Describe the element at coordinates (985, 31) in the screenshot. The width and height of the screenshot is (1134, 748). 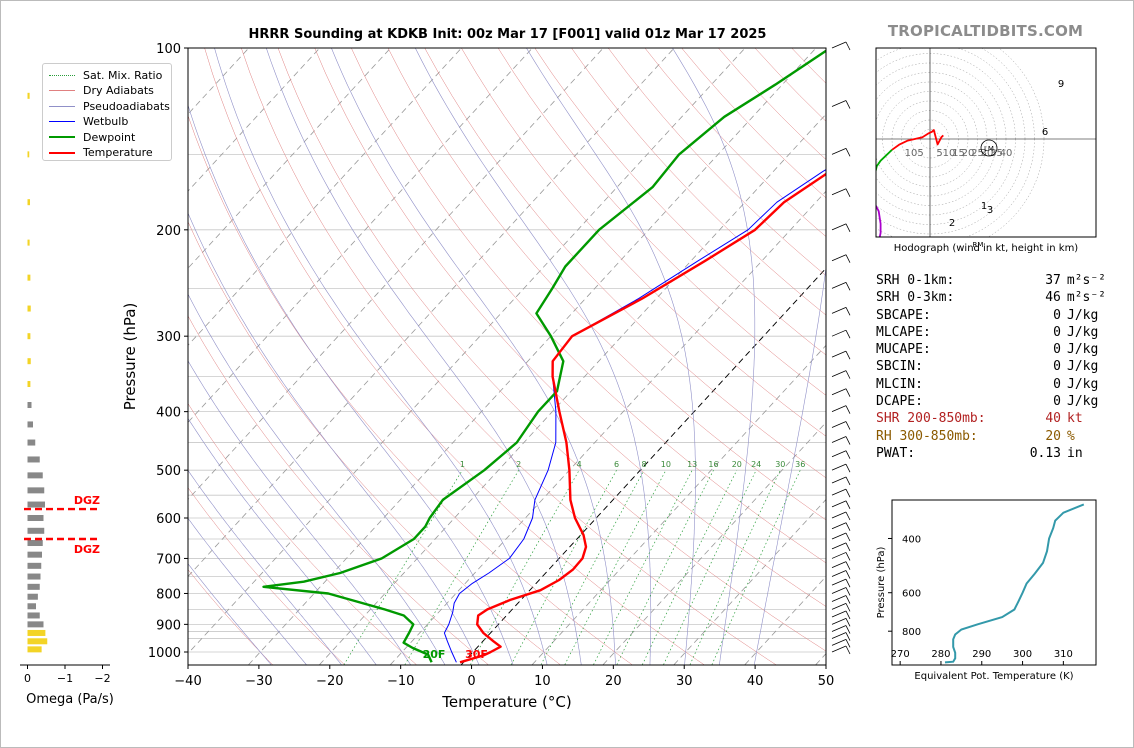
I see `brand-watermark: TROPICALTIDBITS.COM` at that location.